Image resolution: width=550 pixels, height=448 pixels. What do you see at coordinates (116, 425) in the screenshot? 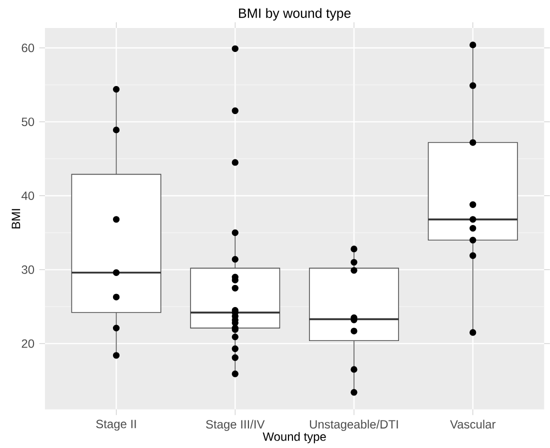
I see `x-tick-label: Stage II` at bounding box center [116, 425].